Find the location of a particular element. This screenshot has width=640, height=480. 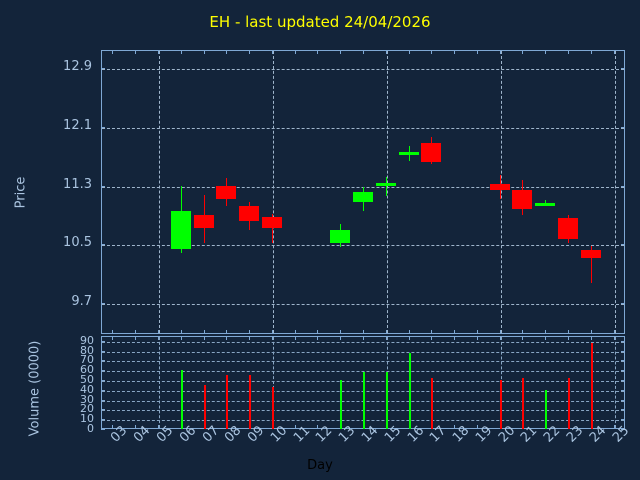

volume-tick-label: 90 is located at coordinates (87, 340).